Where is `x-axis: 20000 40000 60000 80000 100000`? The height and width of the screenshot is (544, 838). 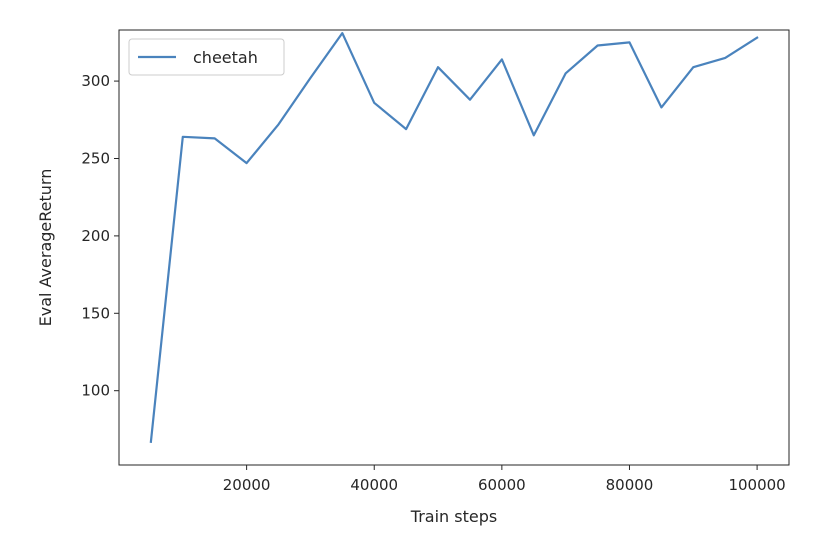
x-axis: 20000 40000 60000 80000 100000 is located at coordinates (504, 479).